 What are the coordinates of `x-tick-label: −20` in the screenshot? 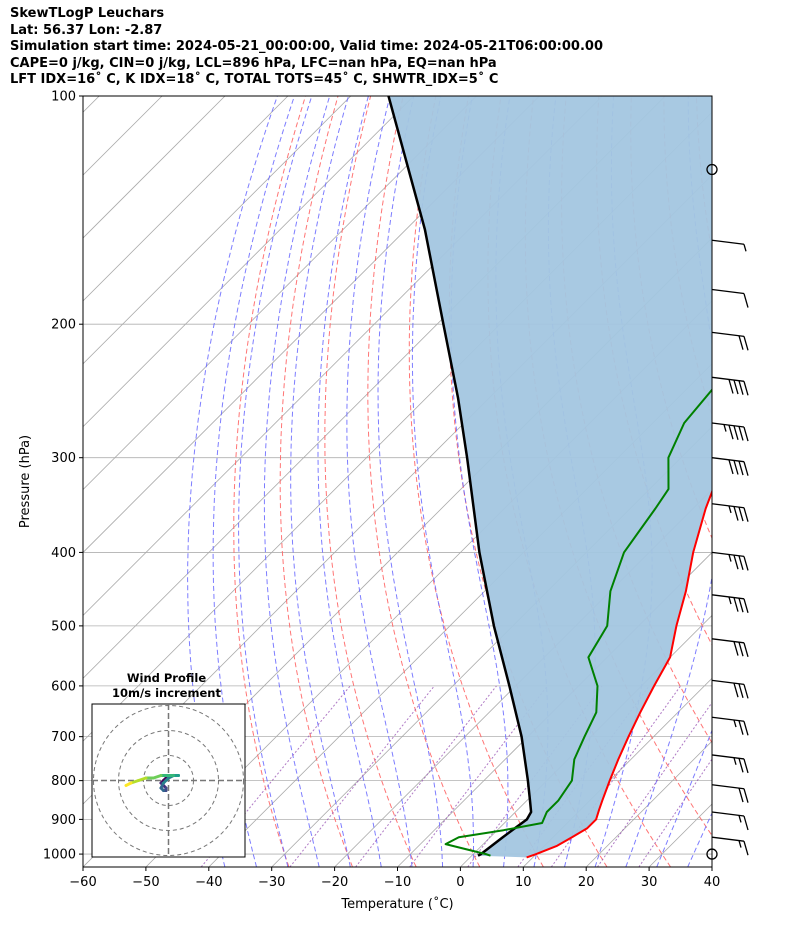 It's located at (334, 882).